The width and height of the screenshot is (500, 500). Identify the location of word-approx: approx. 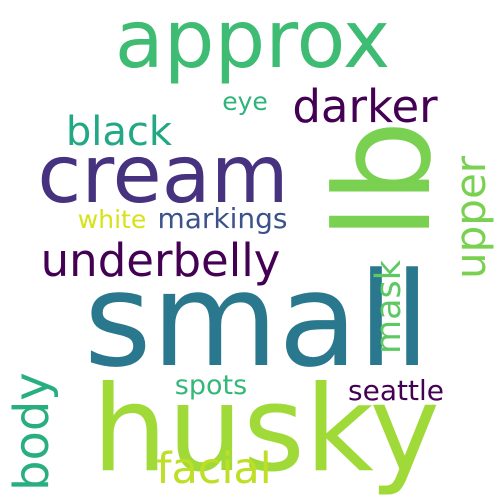
(252, 43).